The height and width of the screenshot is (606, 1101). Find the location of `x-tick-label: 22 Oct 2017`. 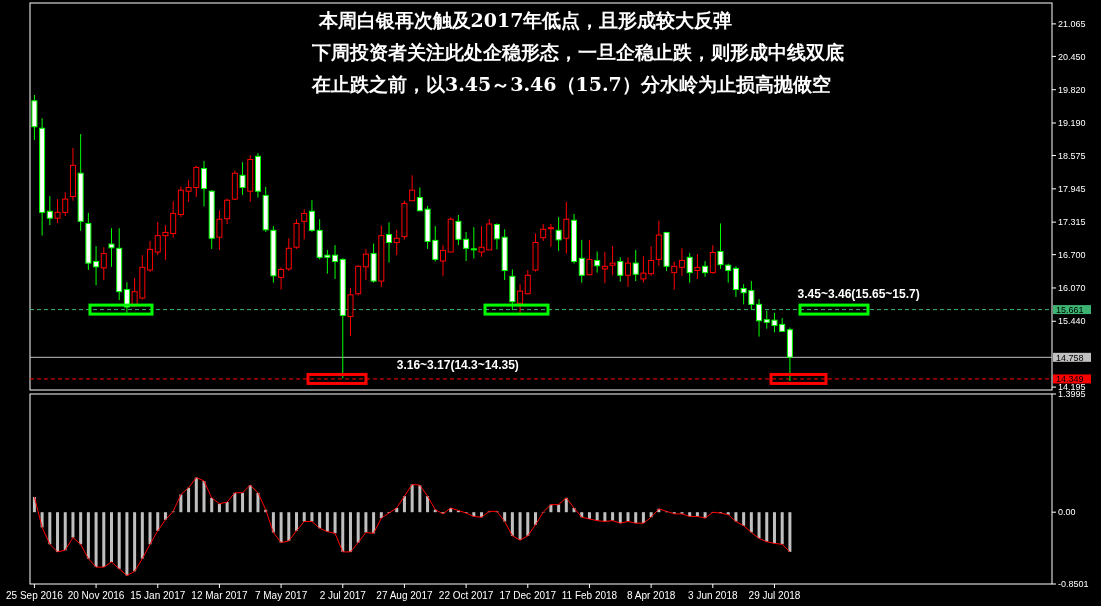

x-tick-label: 22 Oct 2017 is located at coordinates (466, 595).